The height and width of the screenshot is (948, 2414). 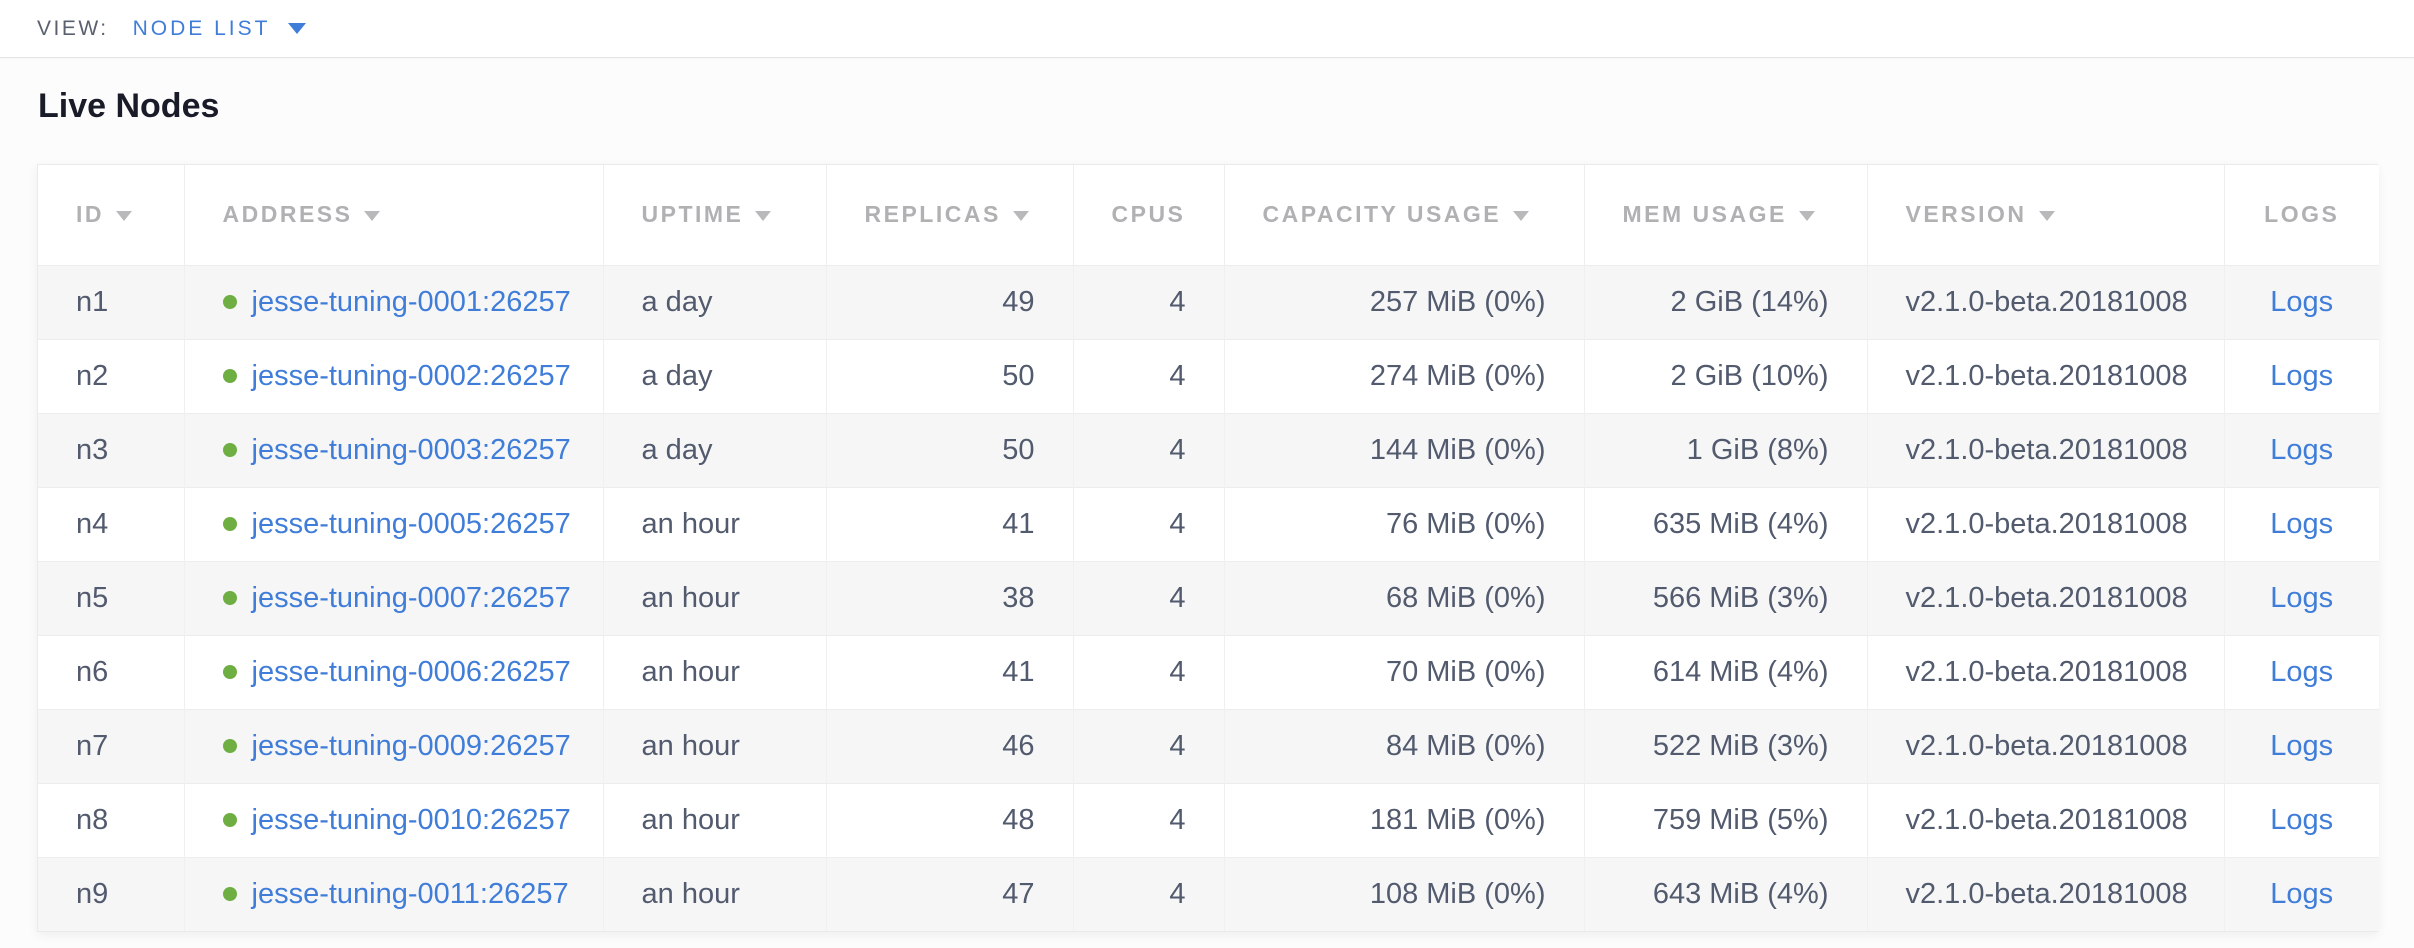 What do you see at coordinates (90, 214) in the screenshot?
I see `column-header-label: ID` at bounding box center [90, 214].